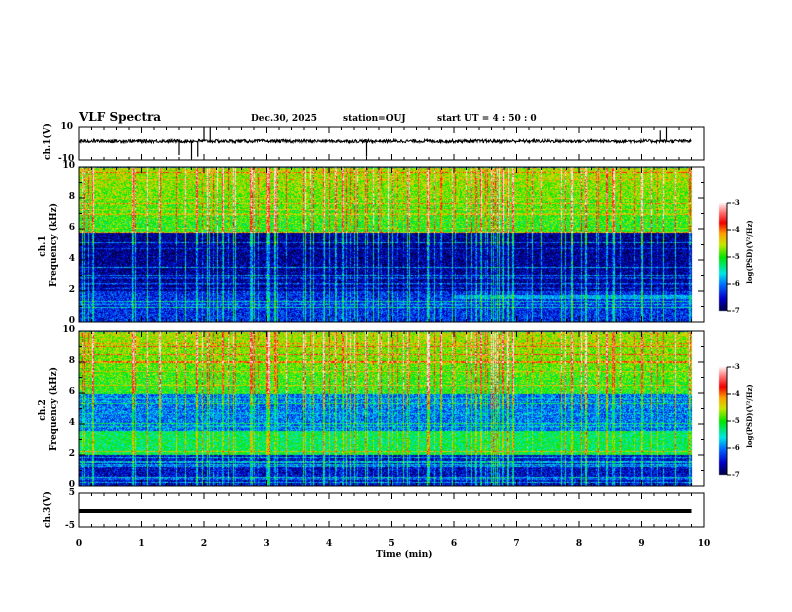  What do you see at coordinates (71, 493) in the screenshot?
I see `ch3-ytick: 5` at bounding box center [71, 493].